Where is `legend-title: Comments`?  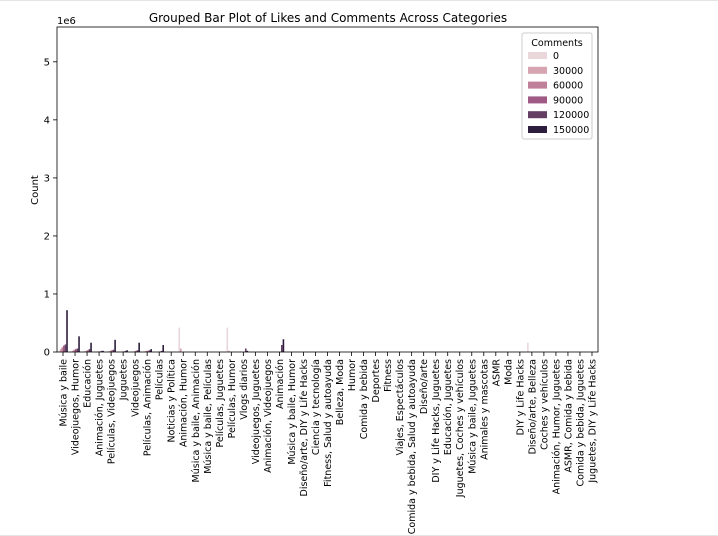
legend-title: Comments is located at coordinates (557, 43).